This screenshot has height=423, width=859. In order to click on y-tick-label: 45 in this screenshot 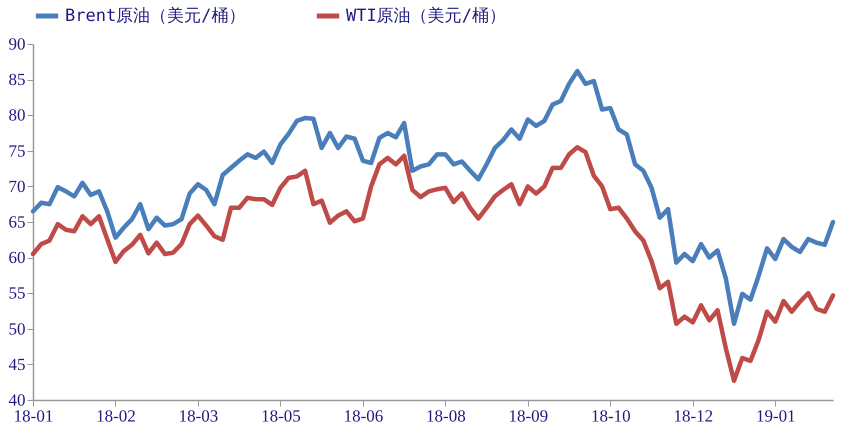, I will do `click(17, 364)`.